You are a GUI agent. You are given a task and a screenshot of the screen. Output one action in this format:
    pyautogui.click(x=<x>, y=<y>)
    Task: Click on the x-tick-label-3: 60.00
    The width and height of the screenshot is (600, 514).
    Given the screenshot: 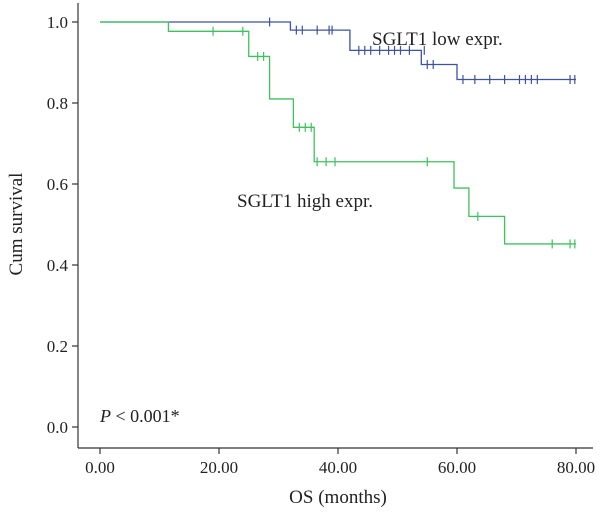 What is the action you would take?
    pyautogui.click(x=457, y=467)
    